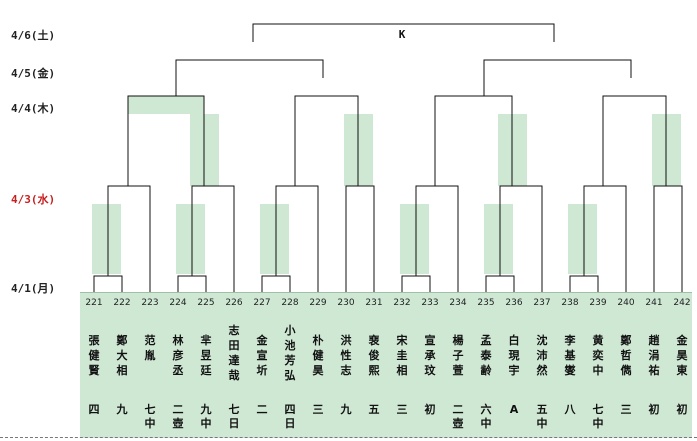 The image size is (697, 441). What do you see at coordinates (346, 303) in the screenshot?
I see `player-number: 230` at bounding box center [346, 303].